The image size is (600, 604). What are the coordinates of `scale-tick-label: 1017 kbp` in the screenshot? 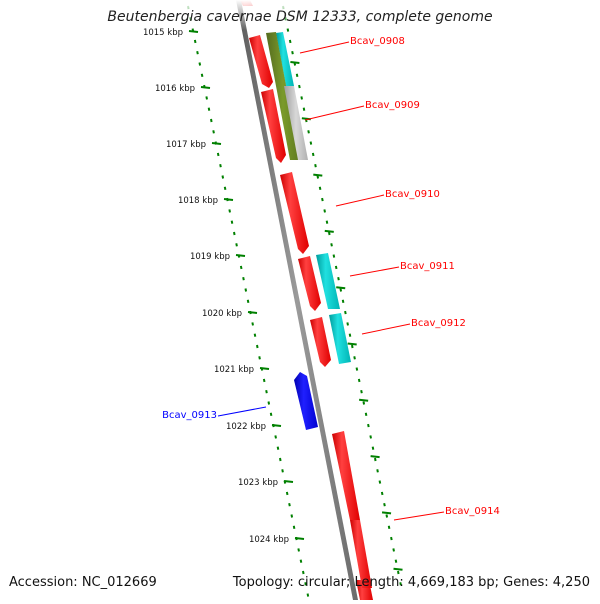 It's located at (186, 145).